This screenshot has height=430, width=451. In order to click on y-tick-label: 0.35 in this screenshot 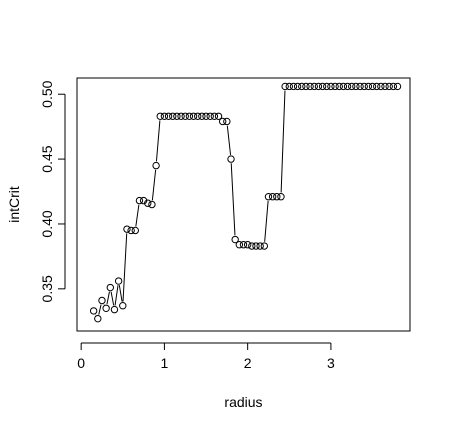, I will do `click(47, 288)`.